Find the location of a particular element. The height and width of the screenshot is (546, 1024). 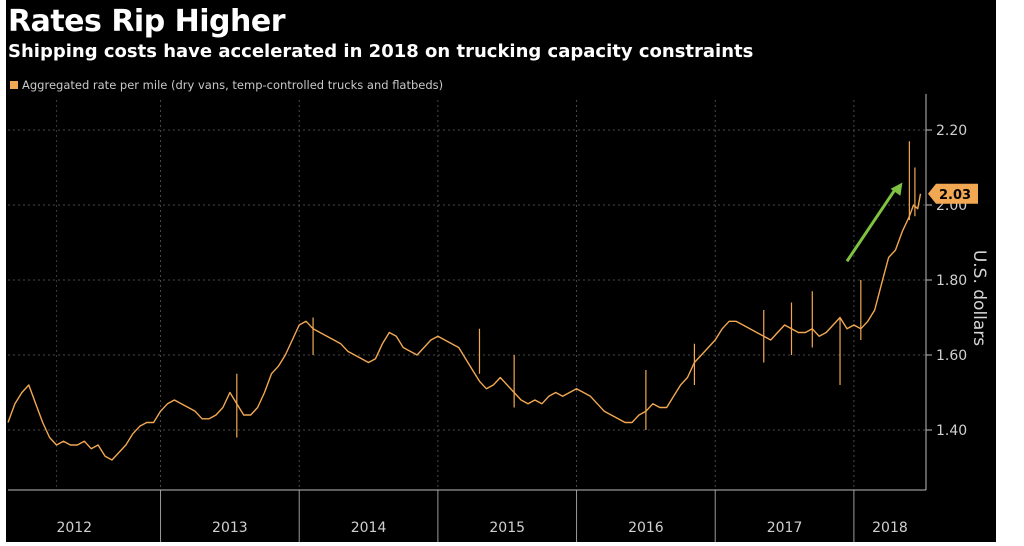

last-value-label: 2.03 is located at coordinates (955, 195).